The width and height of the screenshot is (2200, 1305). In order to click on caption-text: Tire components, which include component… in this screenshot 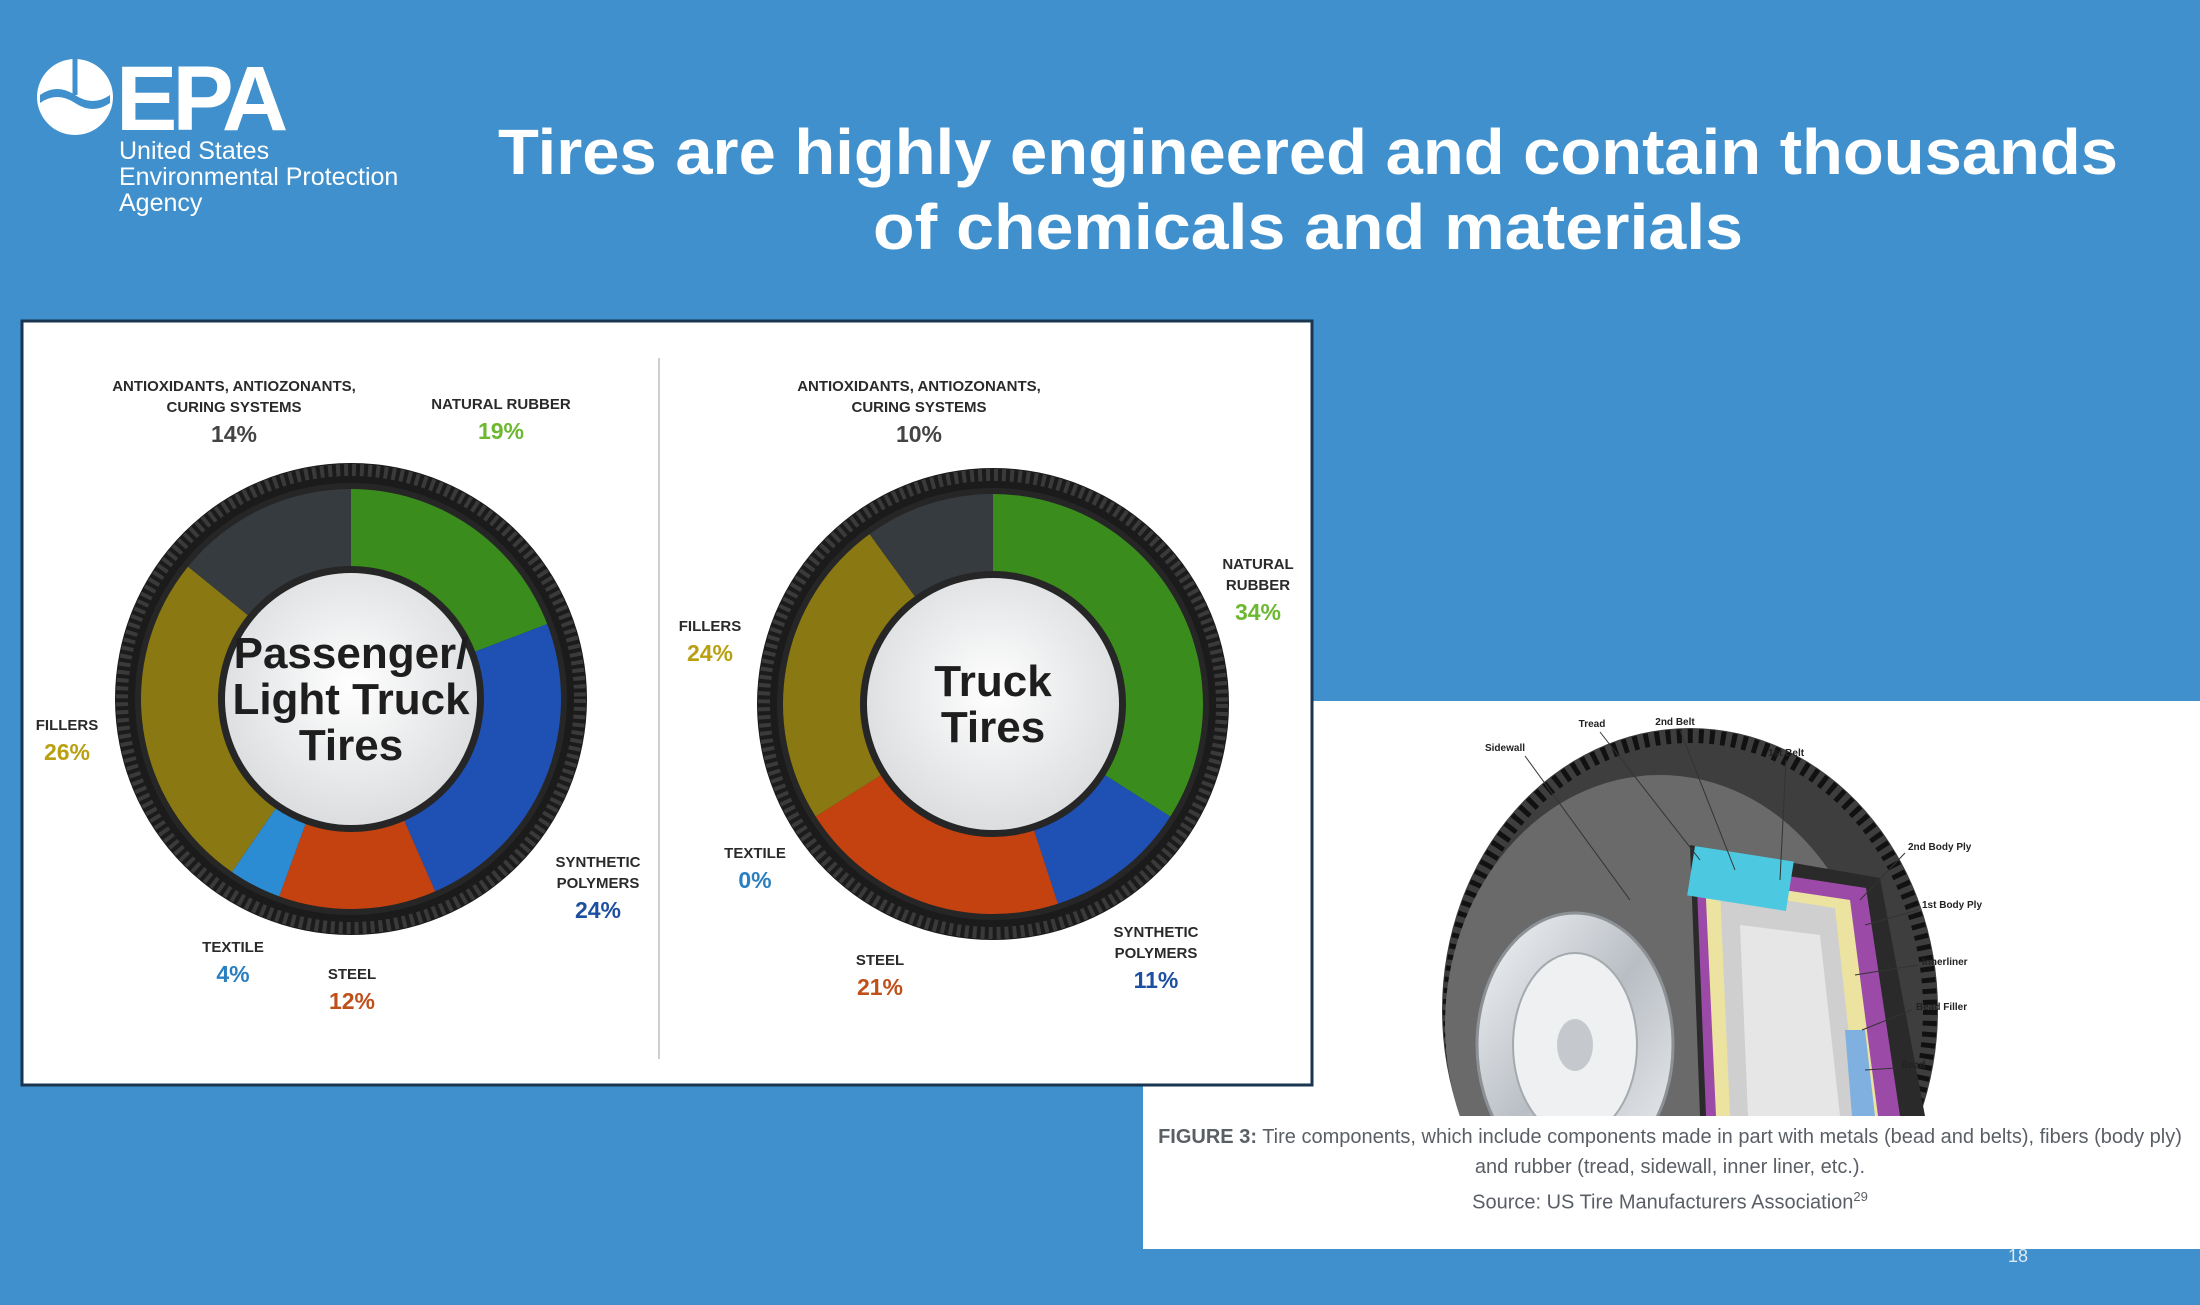, I will do `click(1722, 1152)`.